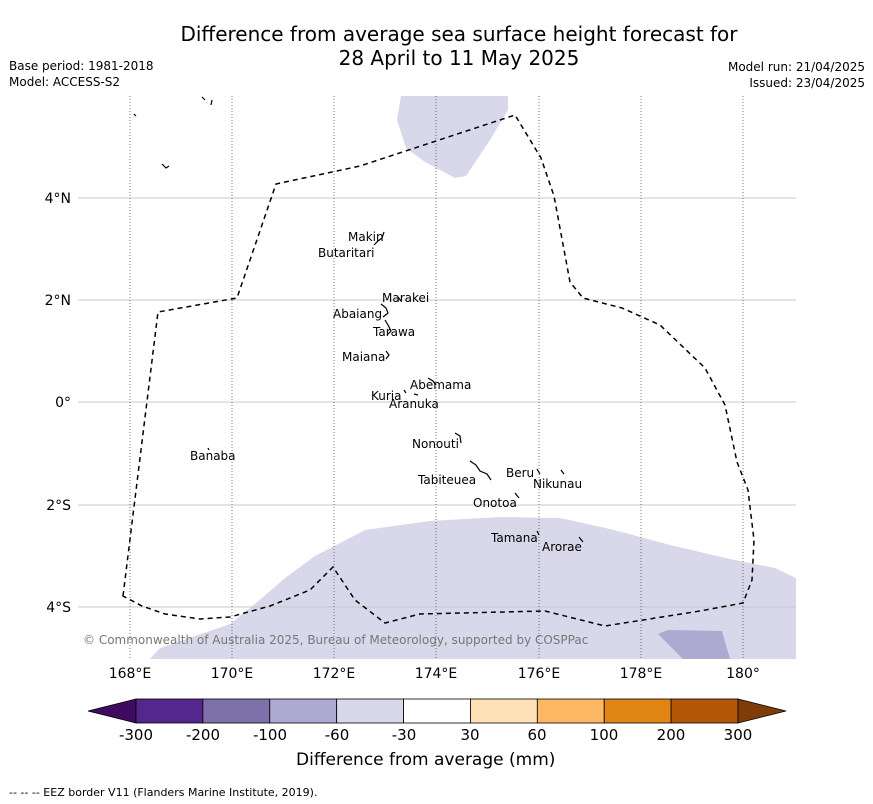  Describe the element at coordinates (363, 357) in the screenshot. I see `island-label-maiana: Maiana` at that location.